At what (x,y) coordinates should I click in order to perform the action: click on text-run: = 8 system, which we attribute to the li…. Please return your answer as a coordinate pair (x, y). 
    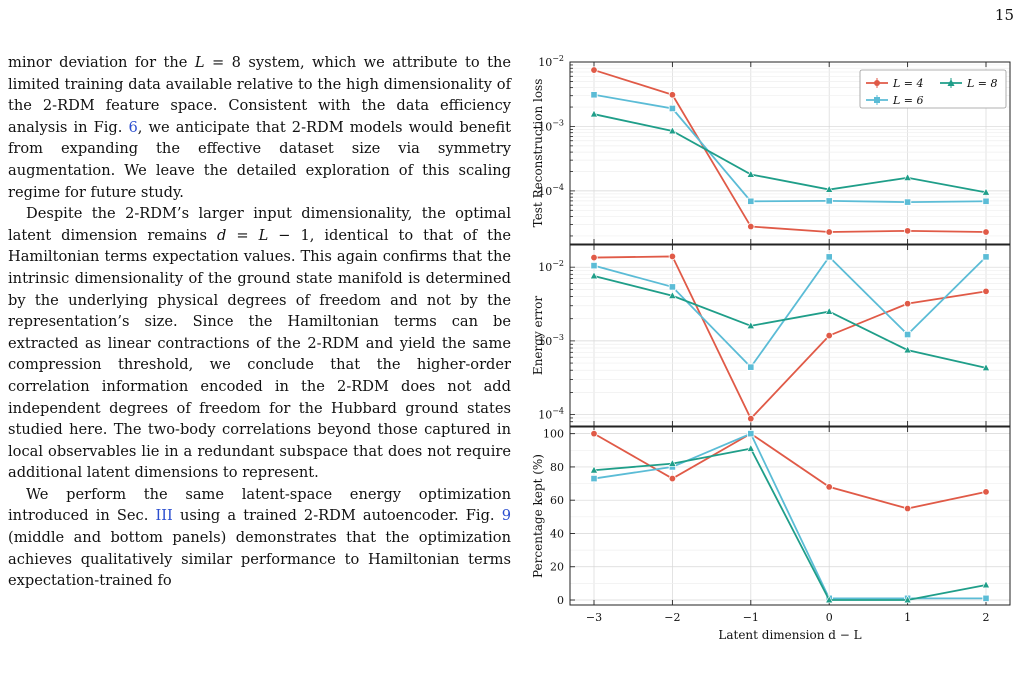
    Looking at the image, I should click on (259, 95).